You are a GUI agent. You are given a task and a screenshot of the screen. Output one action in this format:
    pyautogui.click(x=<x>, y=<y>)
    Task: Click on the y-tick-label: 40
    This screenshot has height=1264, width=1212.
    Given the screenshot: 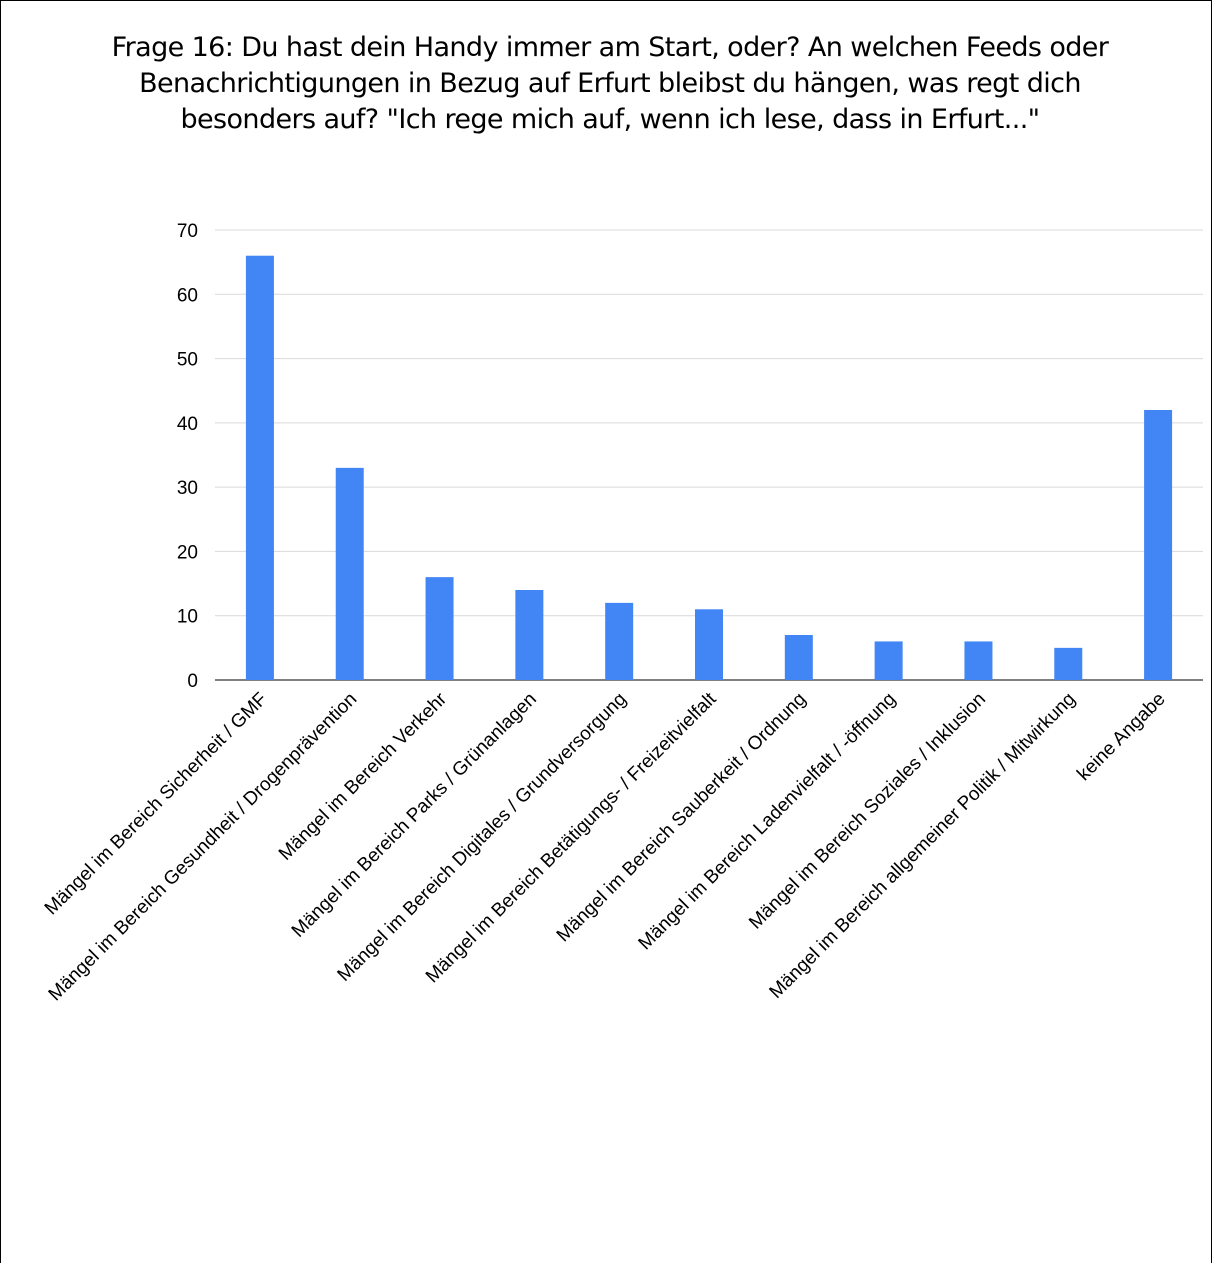 What is the action you would take?
    pyautogui.click(x=187, y=424)
    